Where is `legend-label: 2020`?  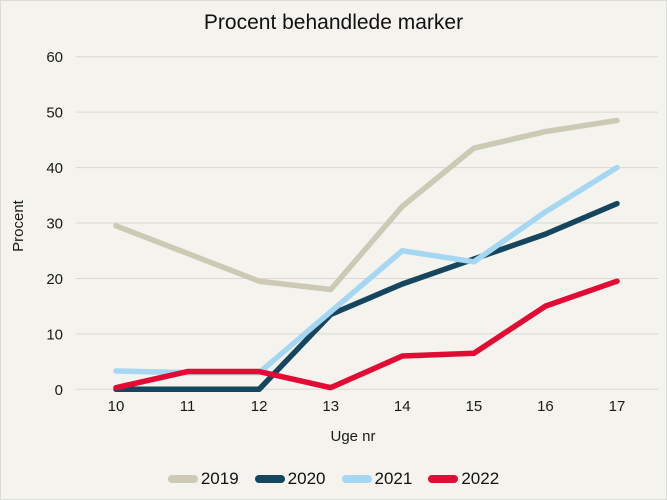
legend-label: 2020 is located at coordinates (306, 478).